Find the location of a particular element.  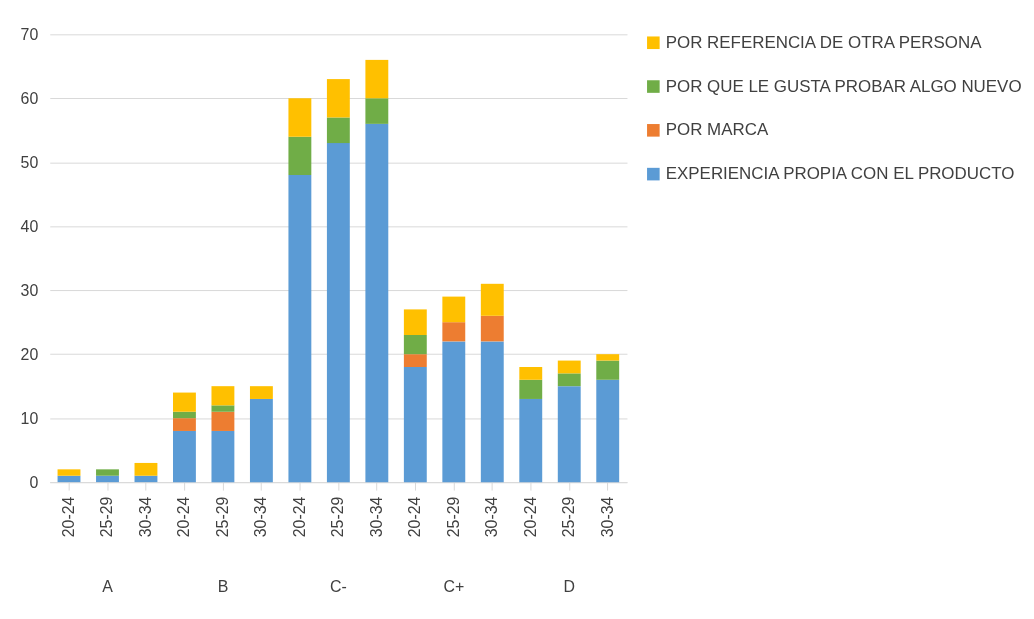

y-tick-label: 60 is located at coordinates (29, 98).